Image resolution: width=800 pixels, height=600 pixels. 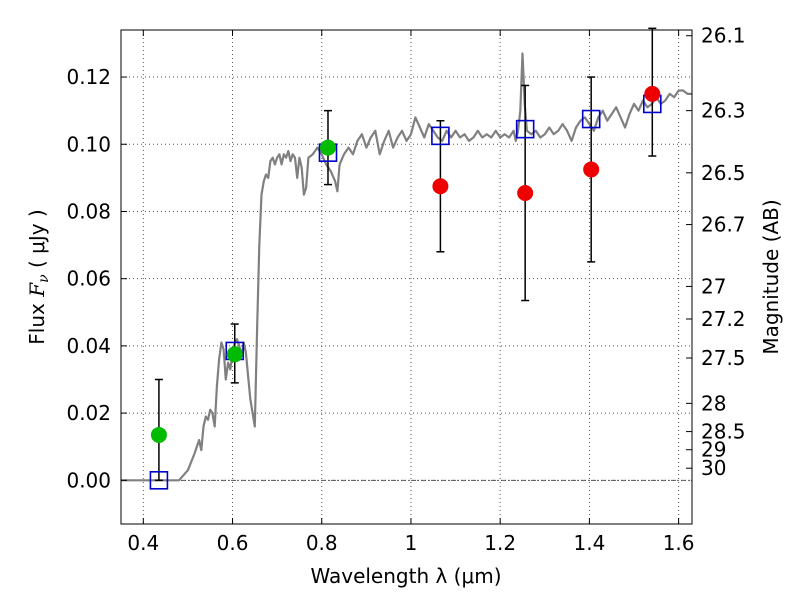 I want to click on magnitude-tick-label: 27, so click(x=713, y=286).